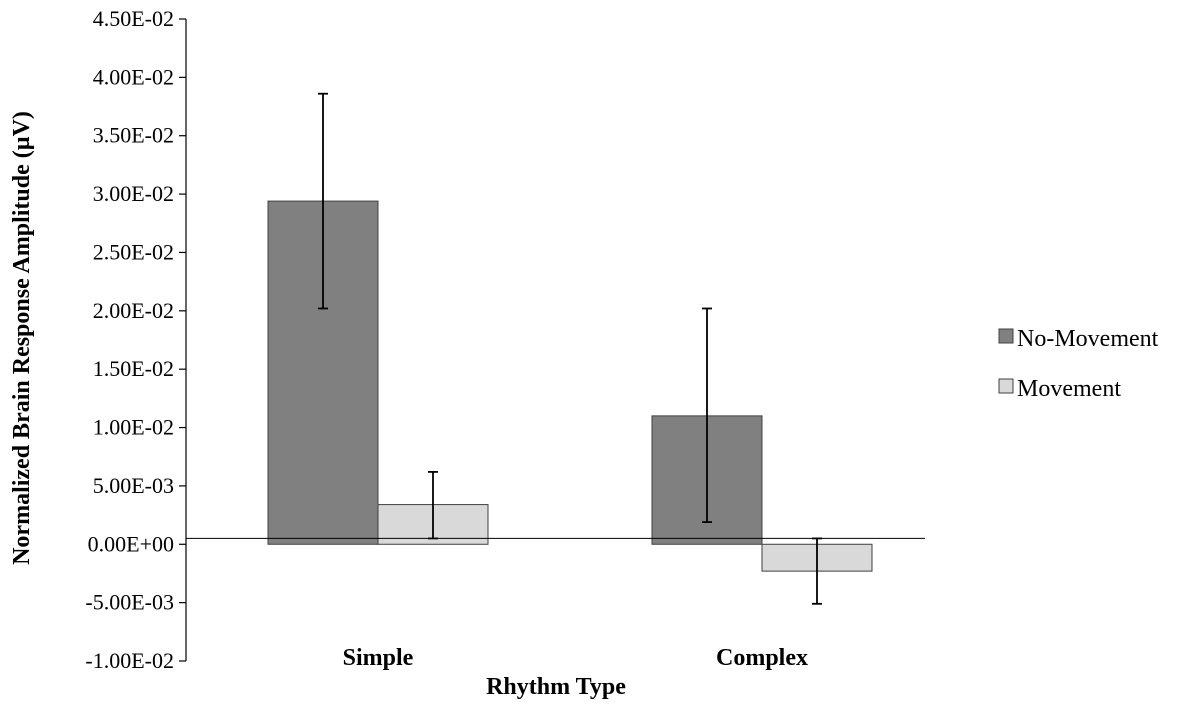 The image size is (1198, 707). What do you see at coordinates (556, 687) in the screenshot?
I see `x-axis-title: Rhythm Type` at bounding box center [556, 687].